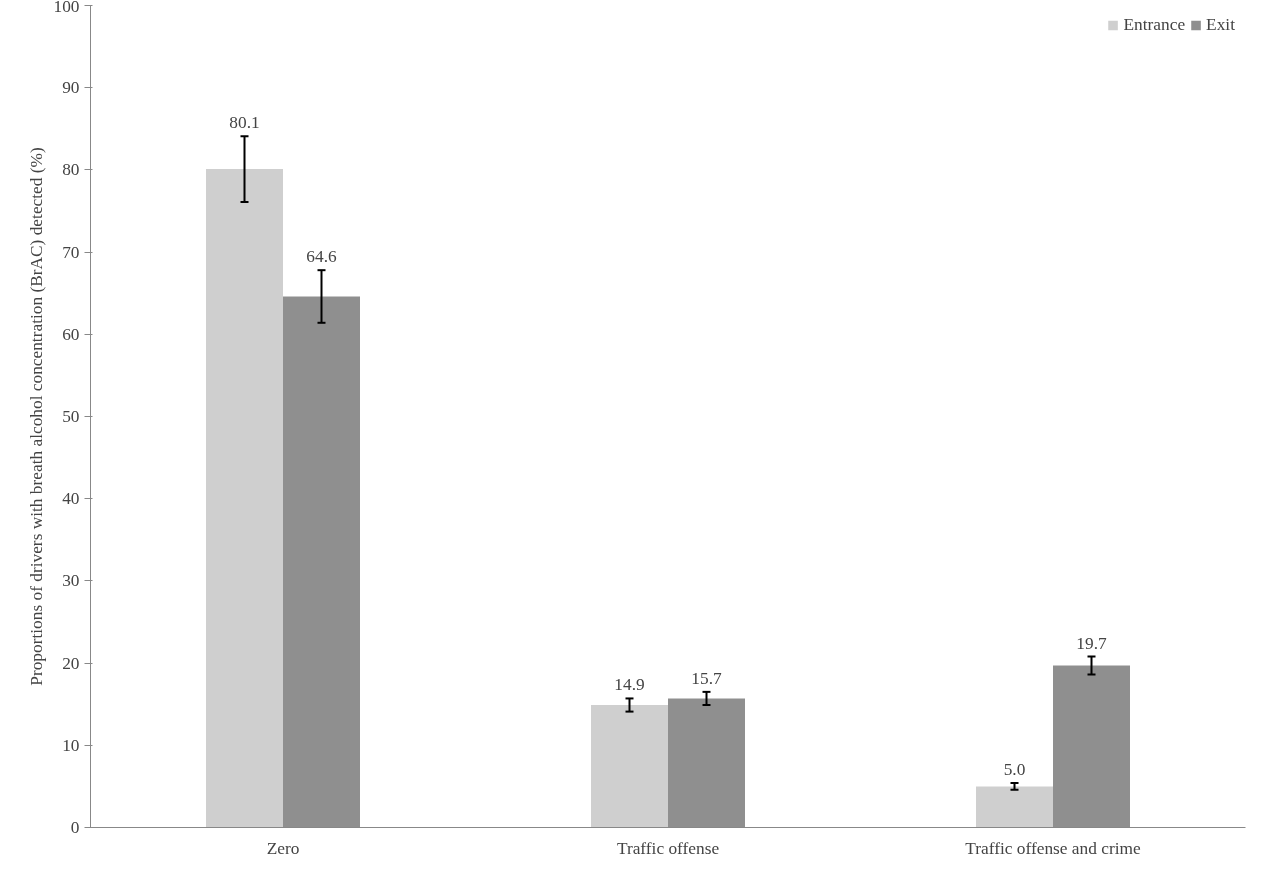  What do you see at coordinates (244, 123) in the screenshot?
I see `data-label: 80.1` at bounding box center [244, 123].